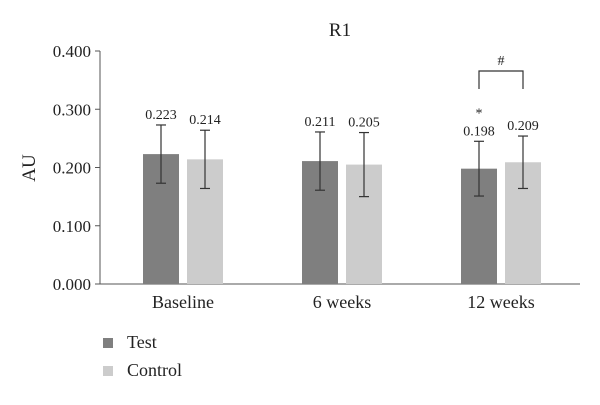 The height and width of the screenshot is (405, 600). I want to click on legend-label-test: Test, so click(142, 342).